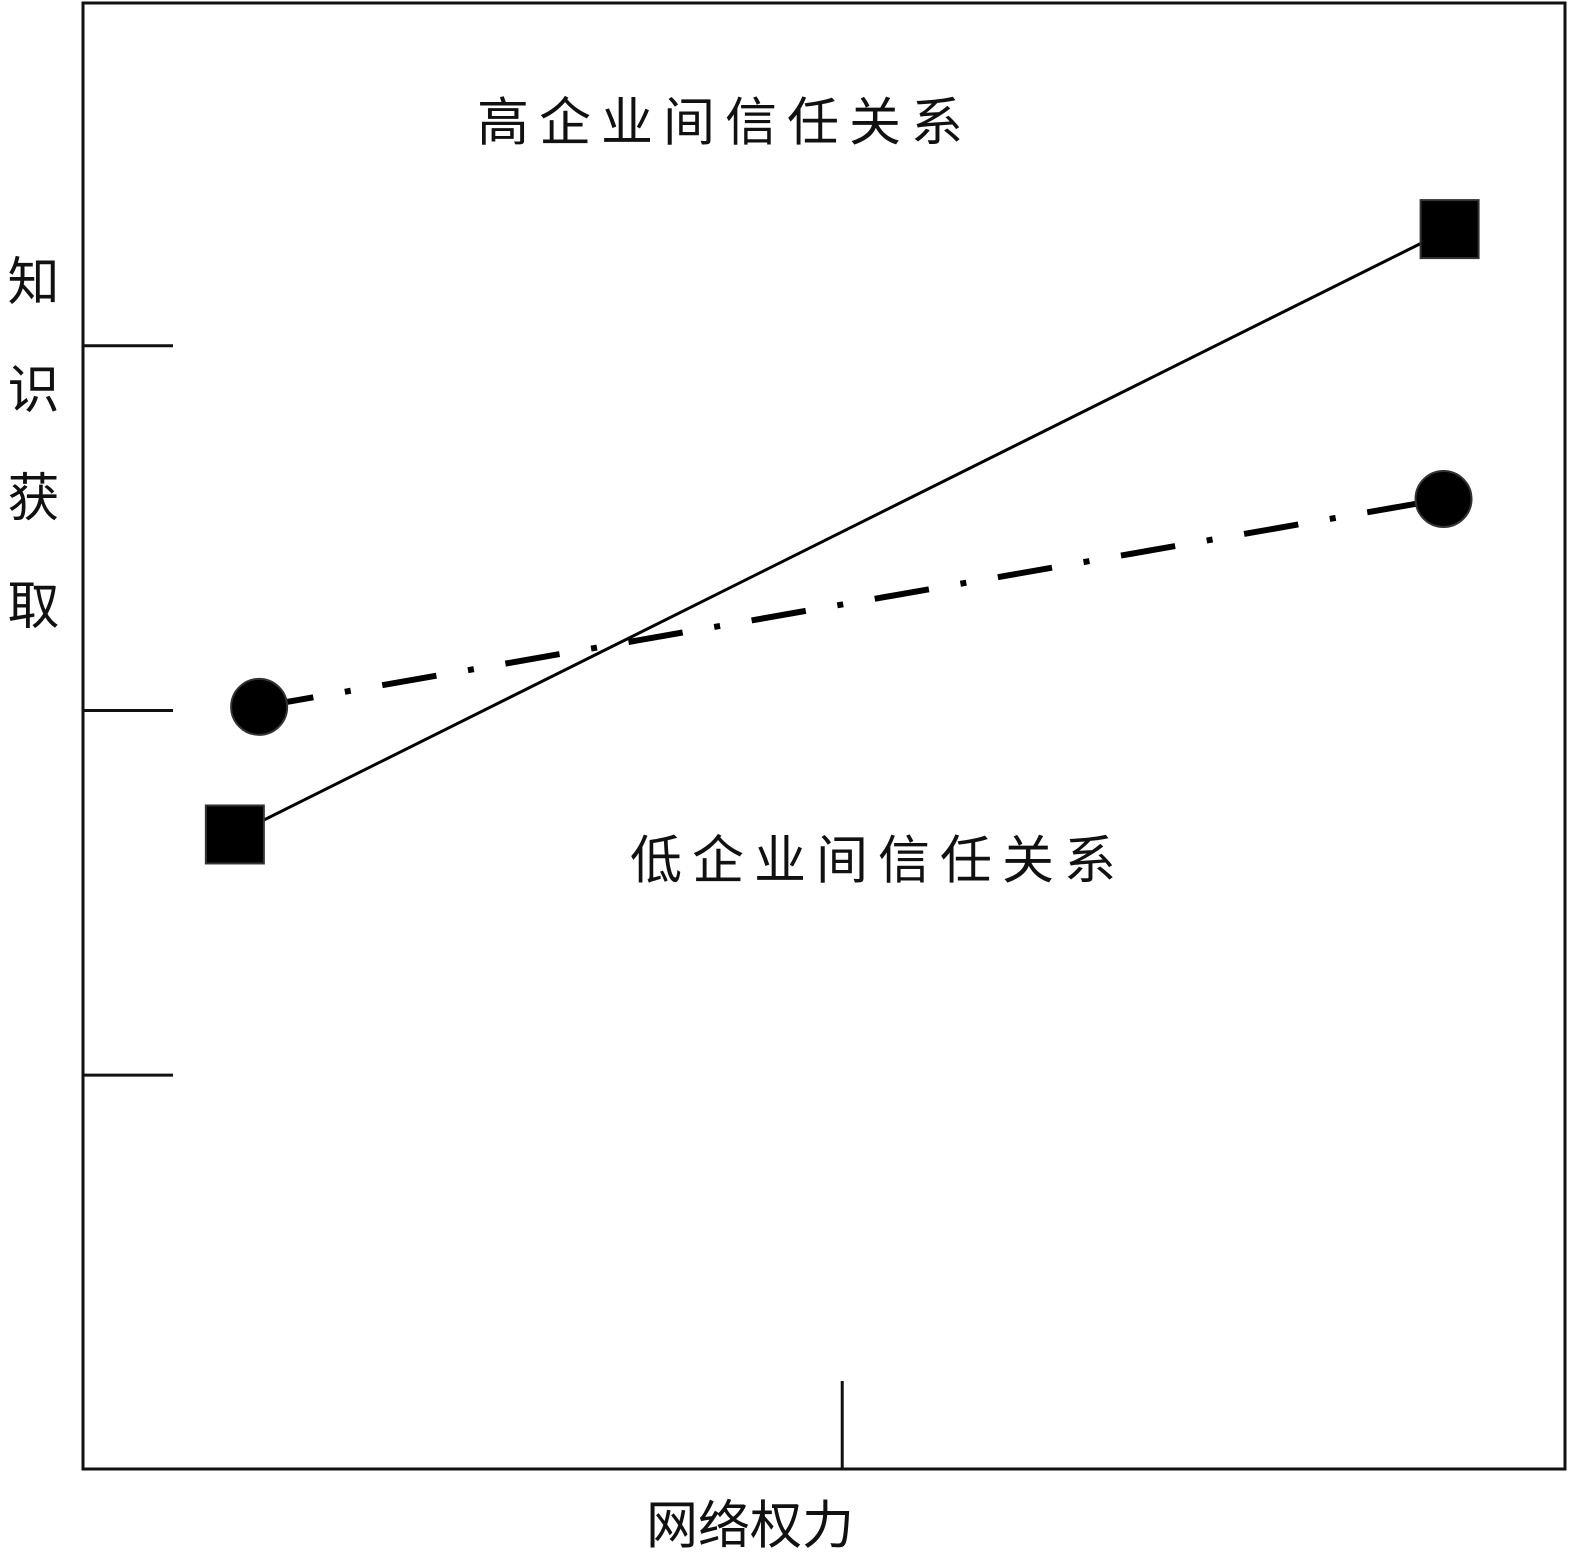  What do you see at coordinates (725, 124) in the screenshot?
I see `series-label: 高企业间信任关系` at bounding box center [725, 124].